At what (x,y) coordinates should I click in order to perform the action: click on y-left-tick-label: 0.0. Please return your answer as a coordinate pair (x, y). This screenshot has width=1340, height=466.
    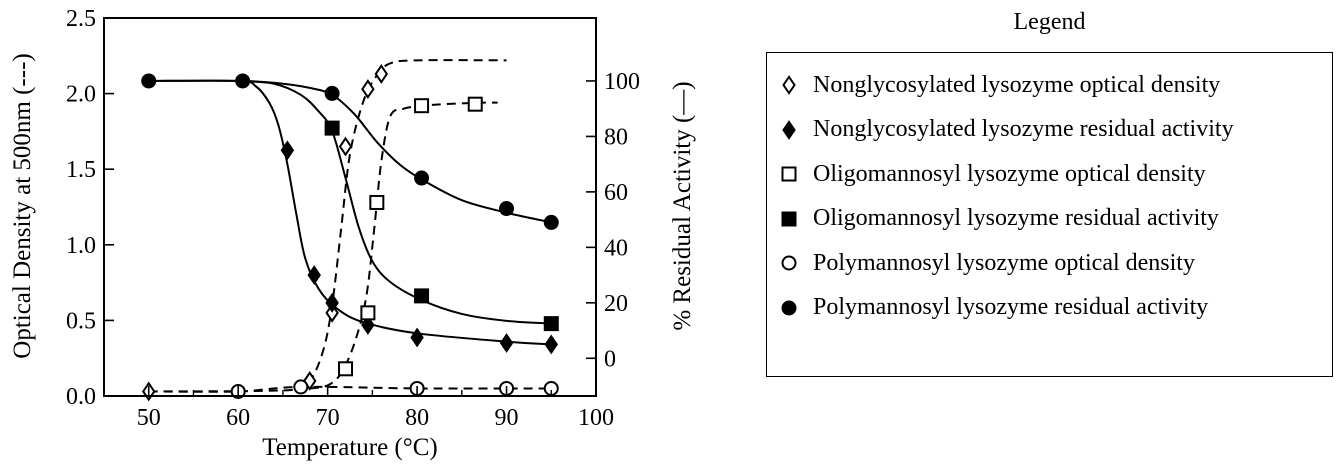
    Looking at the image, I should click on (81, 397).